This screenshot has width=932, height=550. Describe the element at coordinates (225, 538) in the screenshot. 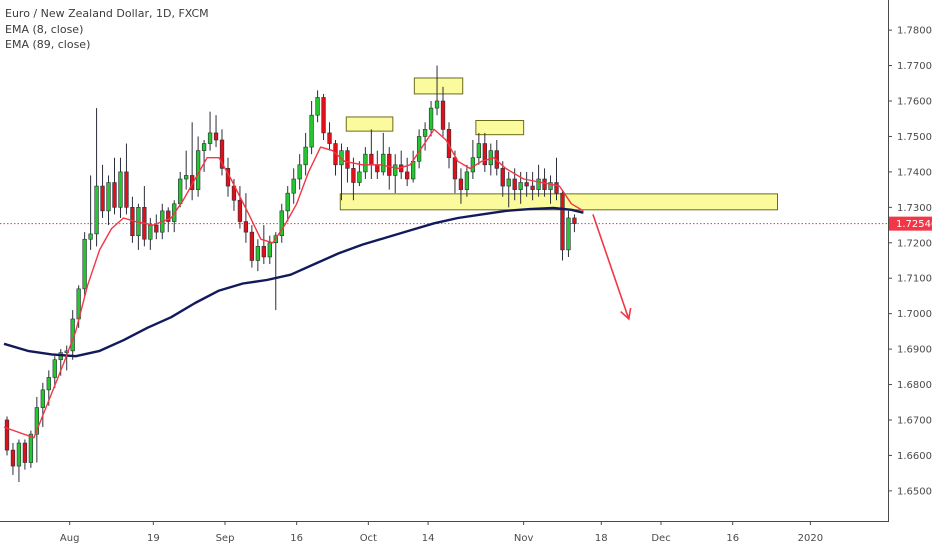

I see `x-tick-label: Sep` at that location.